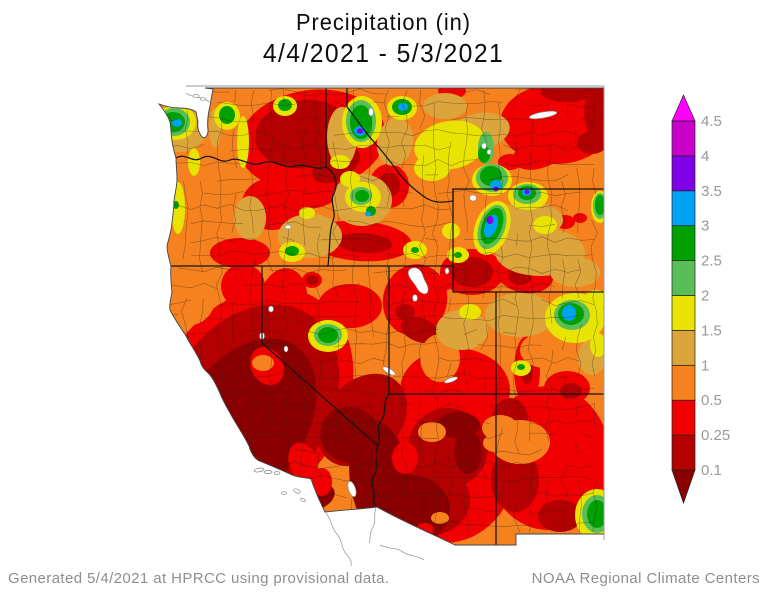  I want to click on credit-note: NOAA Regional Climate Centers, so click(645, 578).